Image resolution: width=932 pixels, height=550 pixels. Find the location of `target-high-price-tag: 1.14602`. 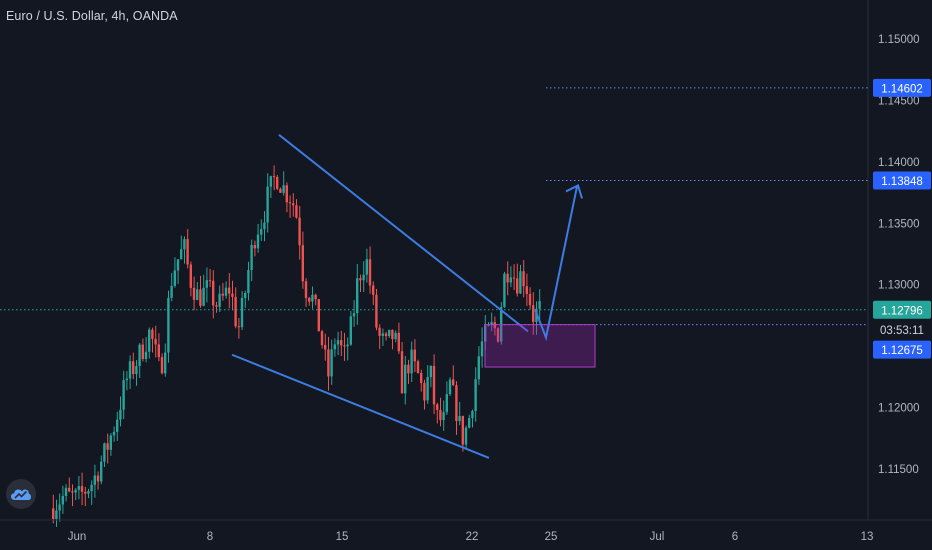

target-high-price-tag: 1.14602 is located at coordinates (902, 87).